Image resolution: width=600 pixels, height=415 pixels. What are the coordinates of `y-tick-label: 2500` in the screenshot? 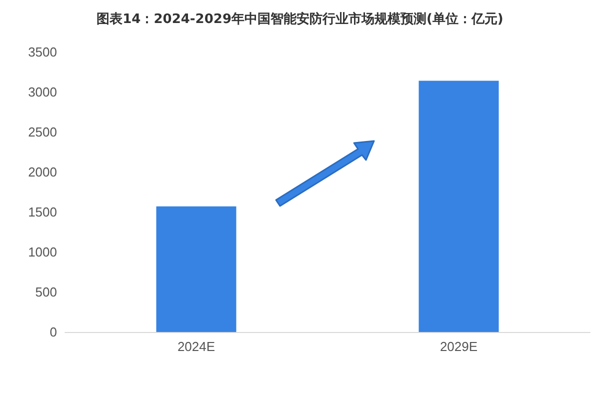 It's located at (42, 132).